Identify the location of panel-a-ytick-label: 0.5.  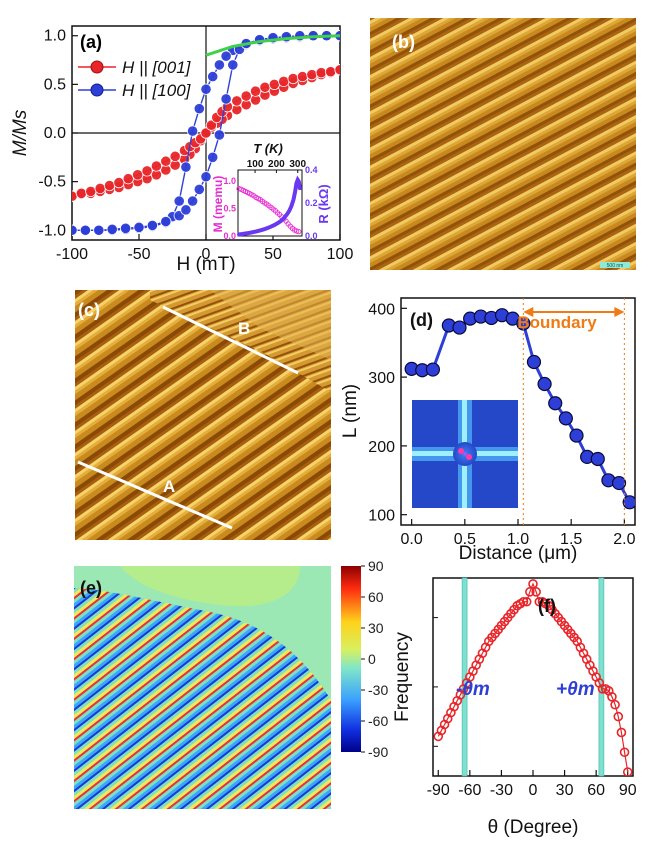
(55, 84).